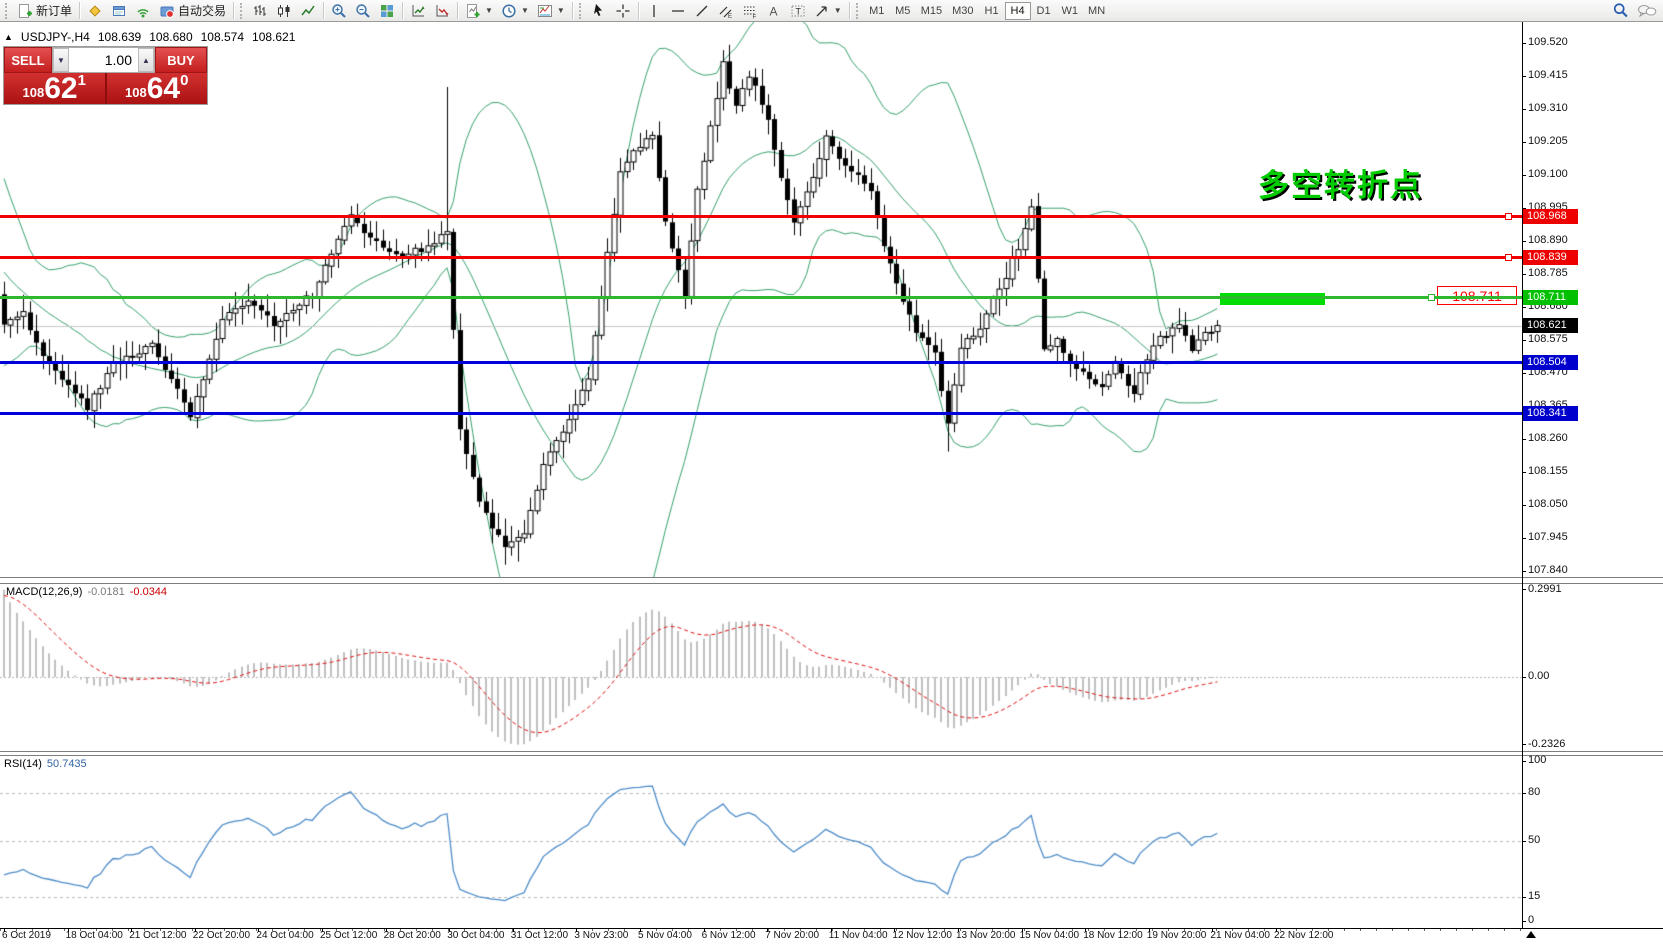  I want to click on zoom-out-button, so click(363, 11).